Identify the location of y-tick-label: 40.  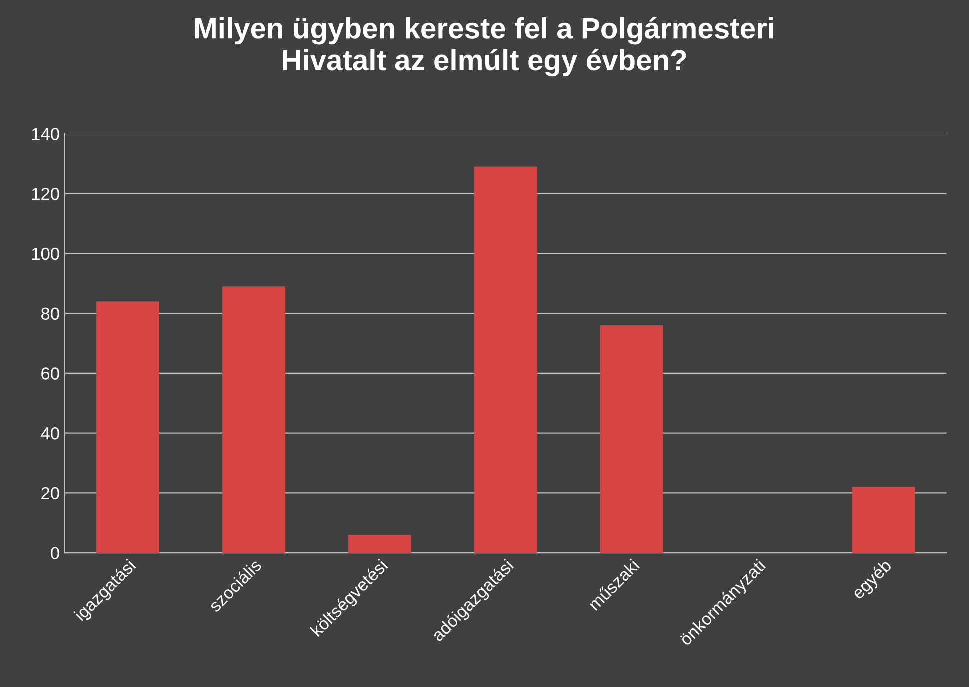
(50, 433).